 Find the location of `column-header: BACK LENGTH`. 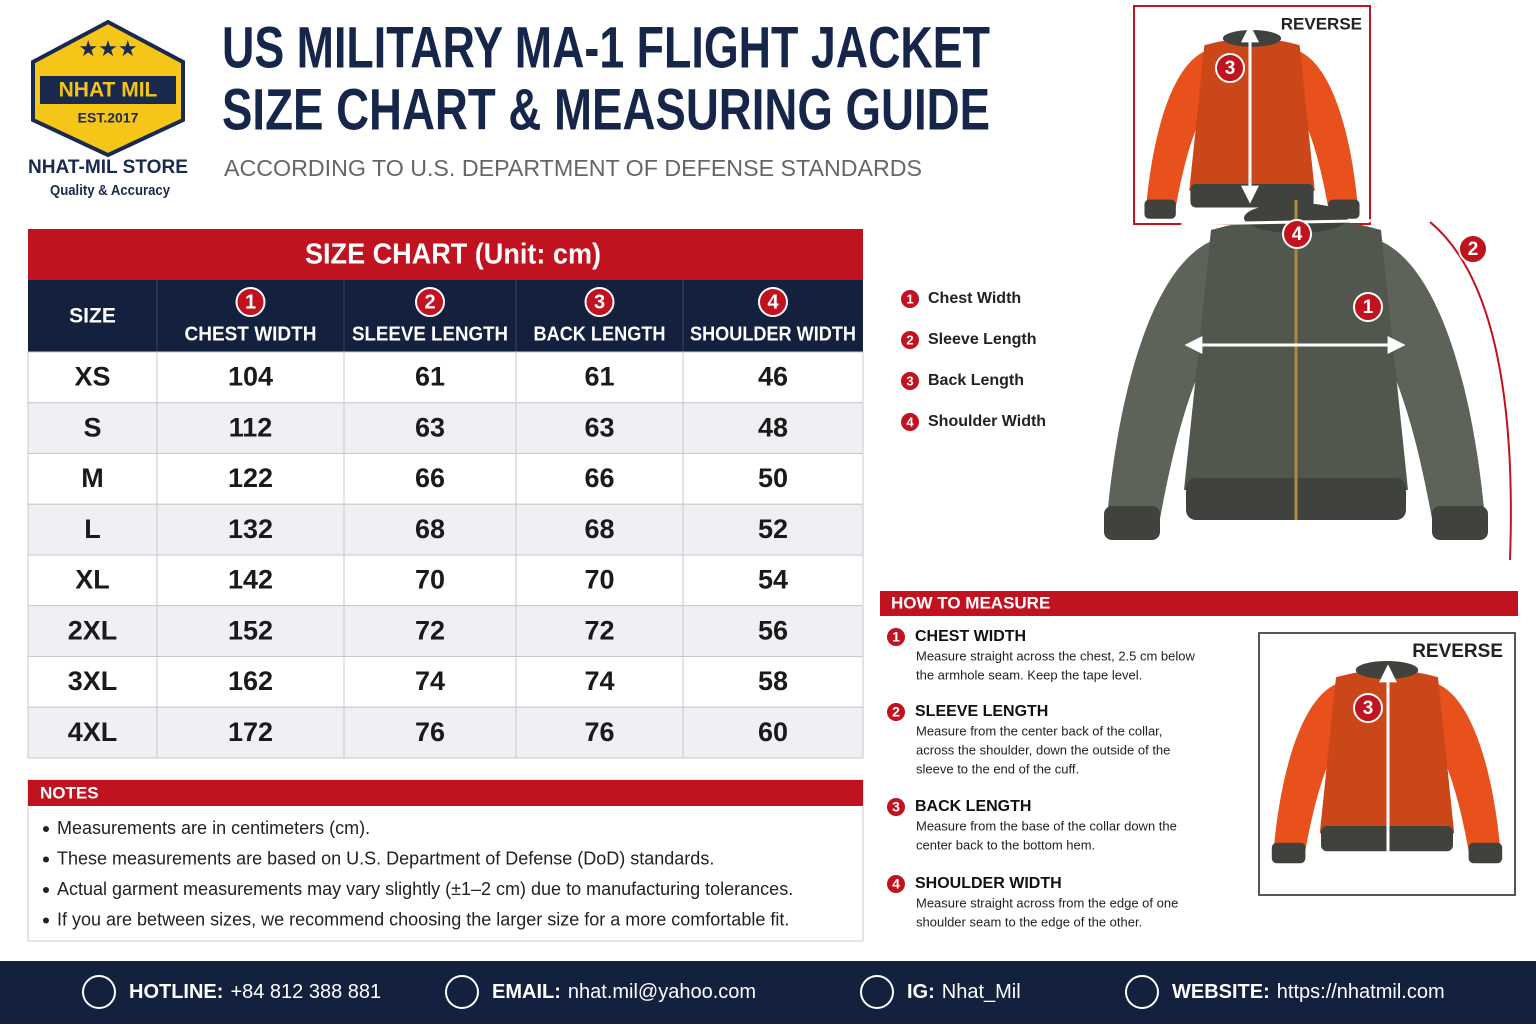

column-header: BACK LENGTH is located at coordinates (600, 334).